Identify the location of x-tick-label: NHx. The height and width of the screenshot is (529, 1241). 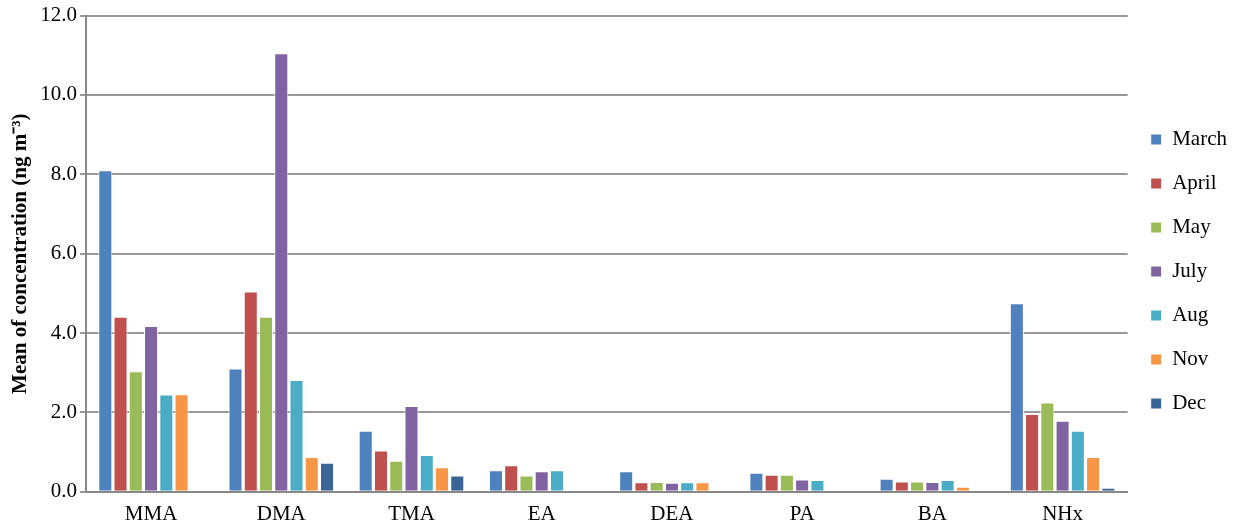
(1063, 512).